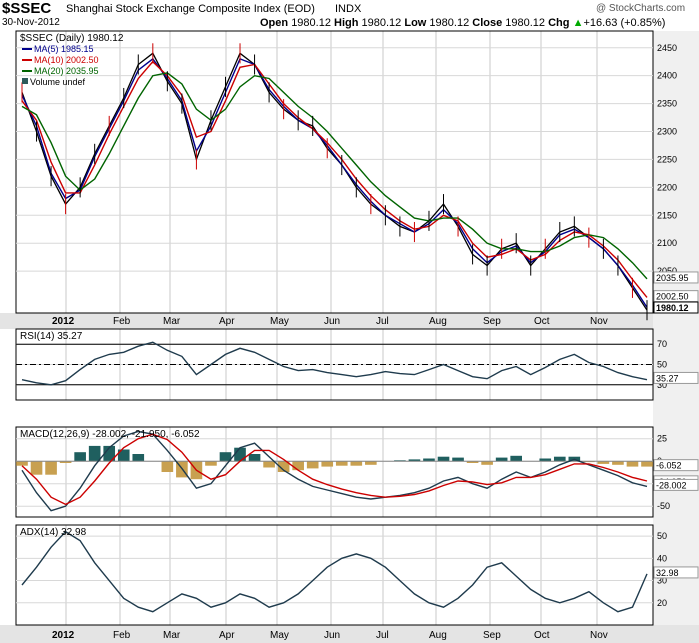 This screenshot has width=699, height=643. What do you see at coordinates (624, 23) in the screenshot?
I see `chg-value: +16.63 (+0.85%)` at bounding box center [624, 23].